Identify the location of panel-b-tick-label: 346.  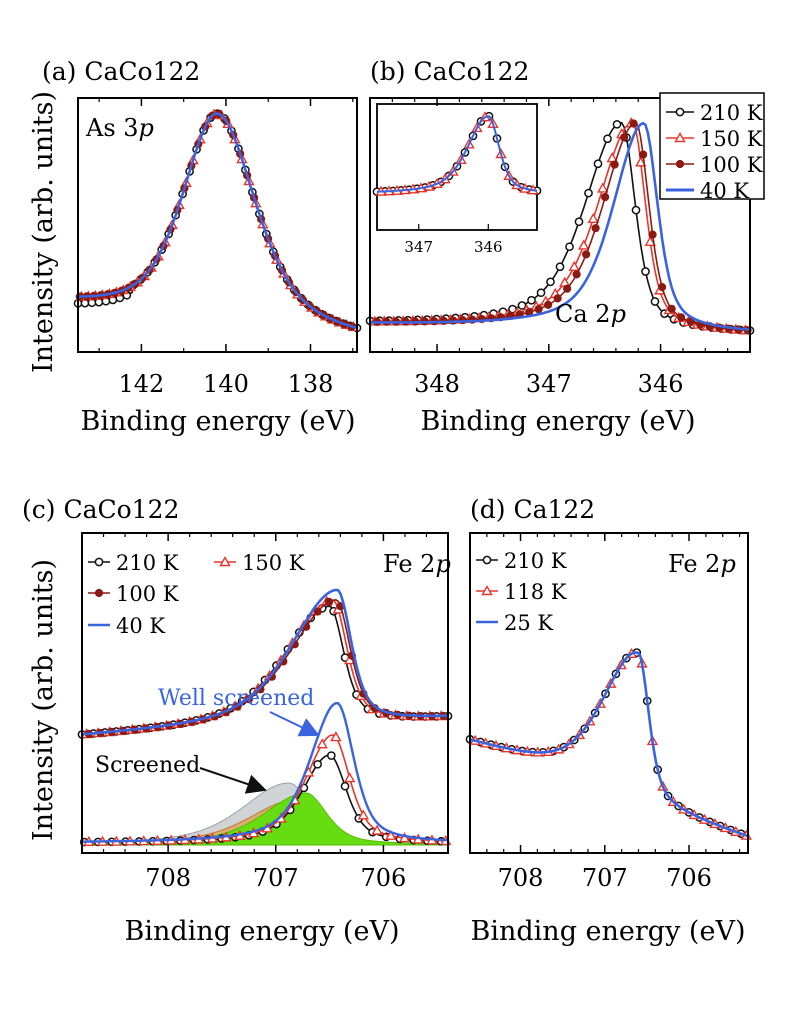
(661, 384).